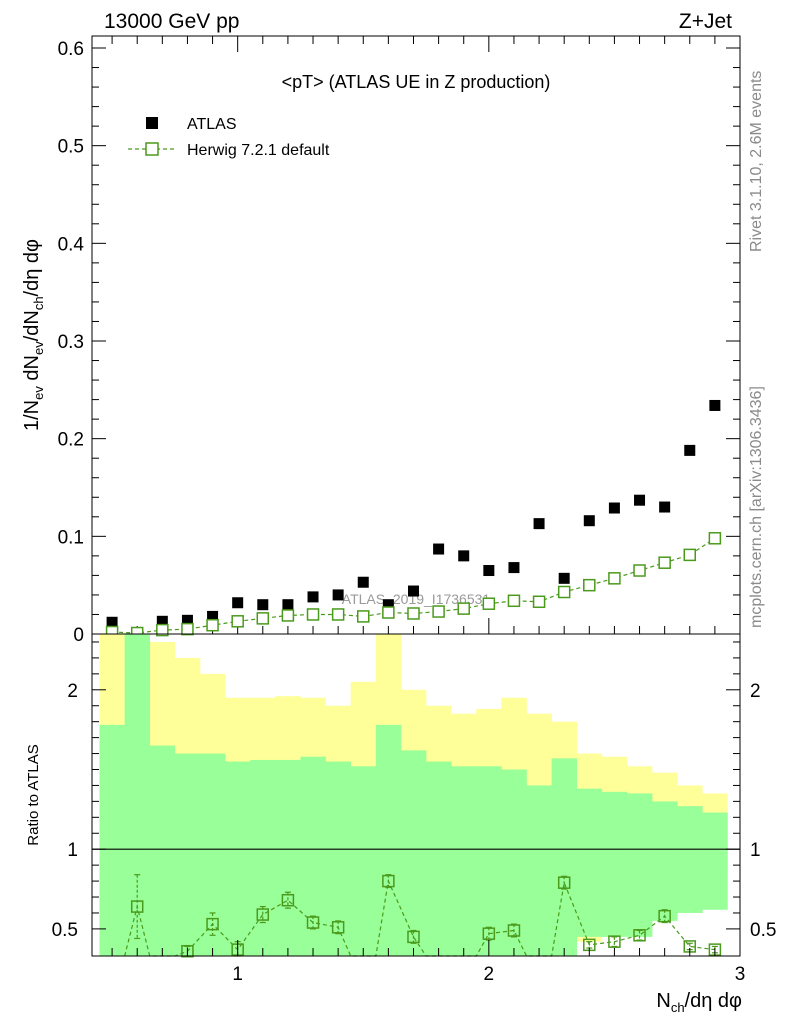 This screenshot has width=786, height=1024. I want to click on ratio-y-tick-label: 1, so click(72, 850).